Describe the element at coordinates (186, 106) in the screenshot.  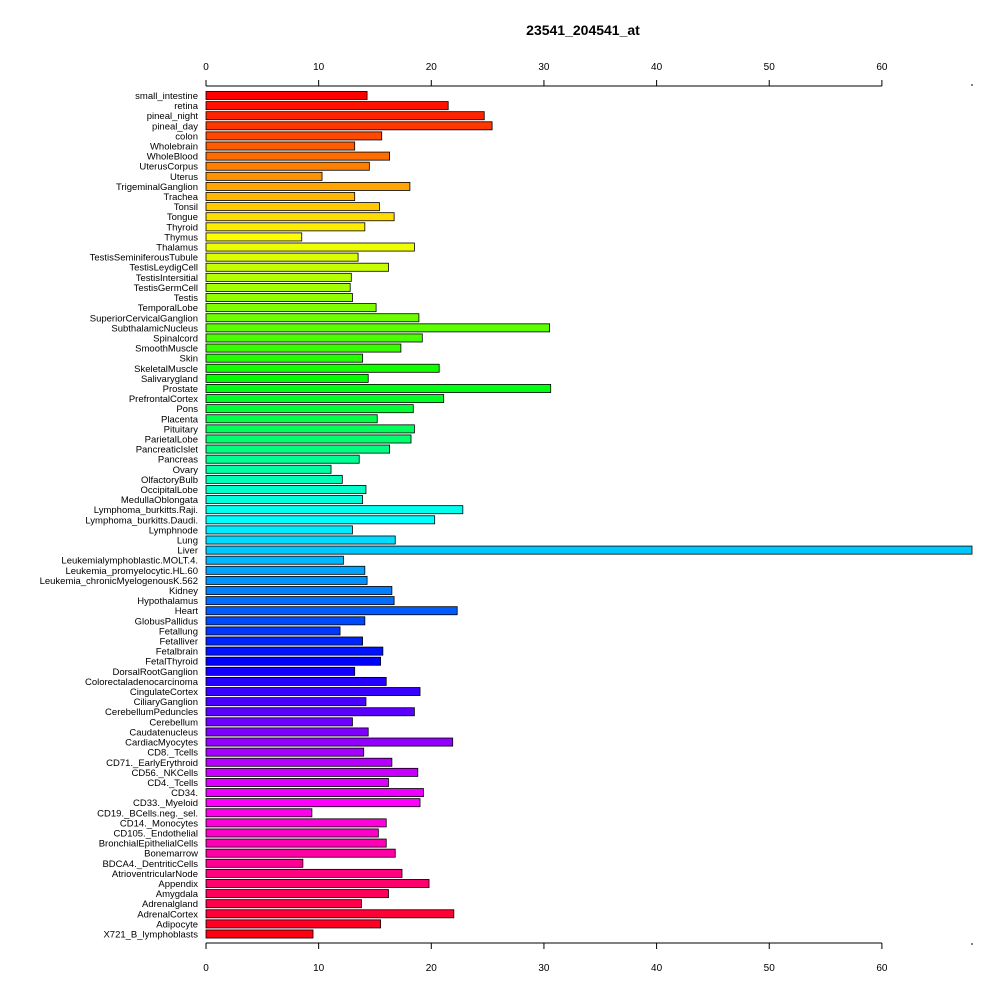
I see `category-label: retina` at that location.